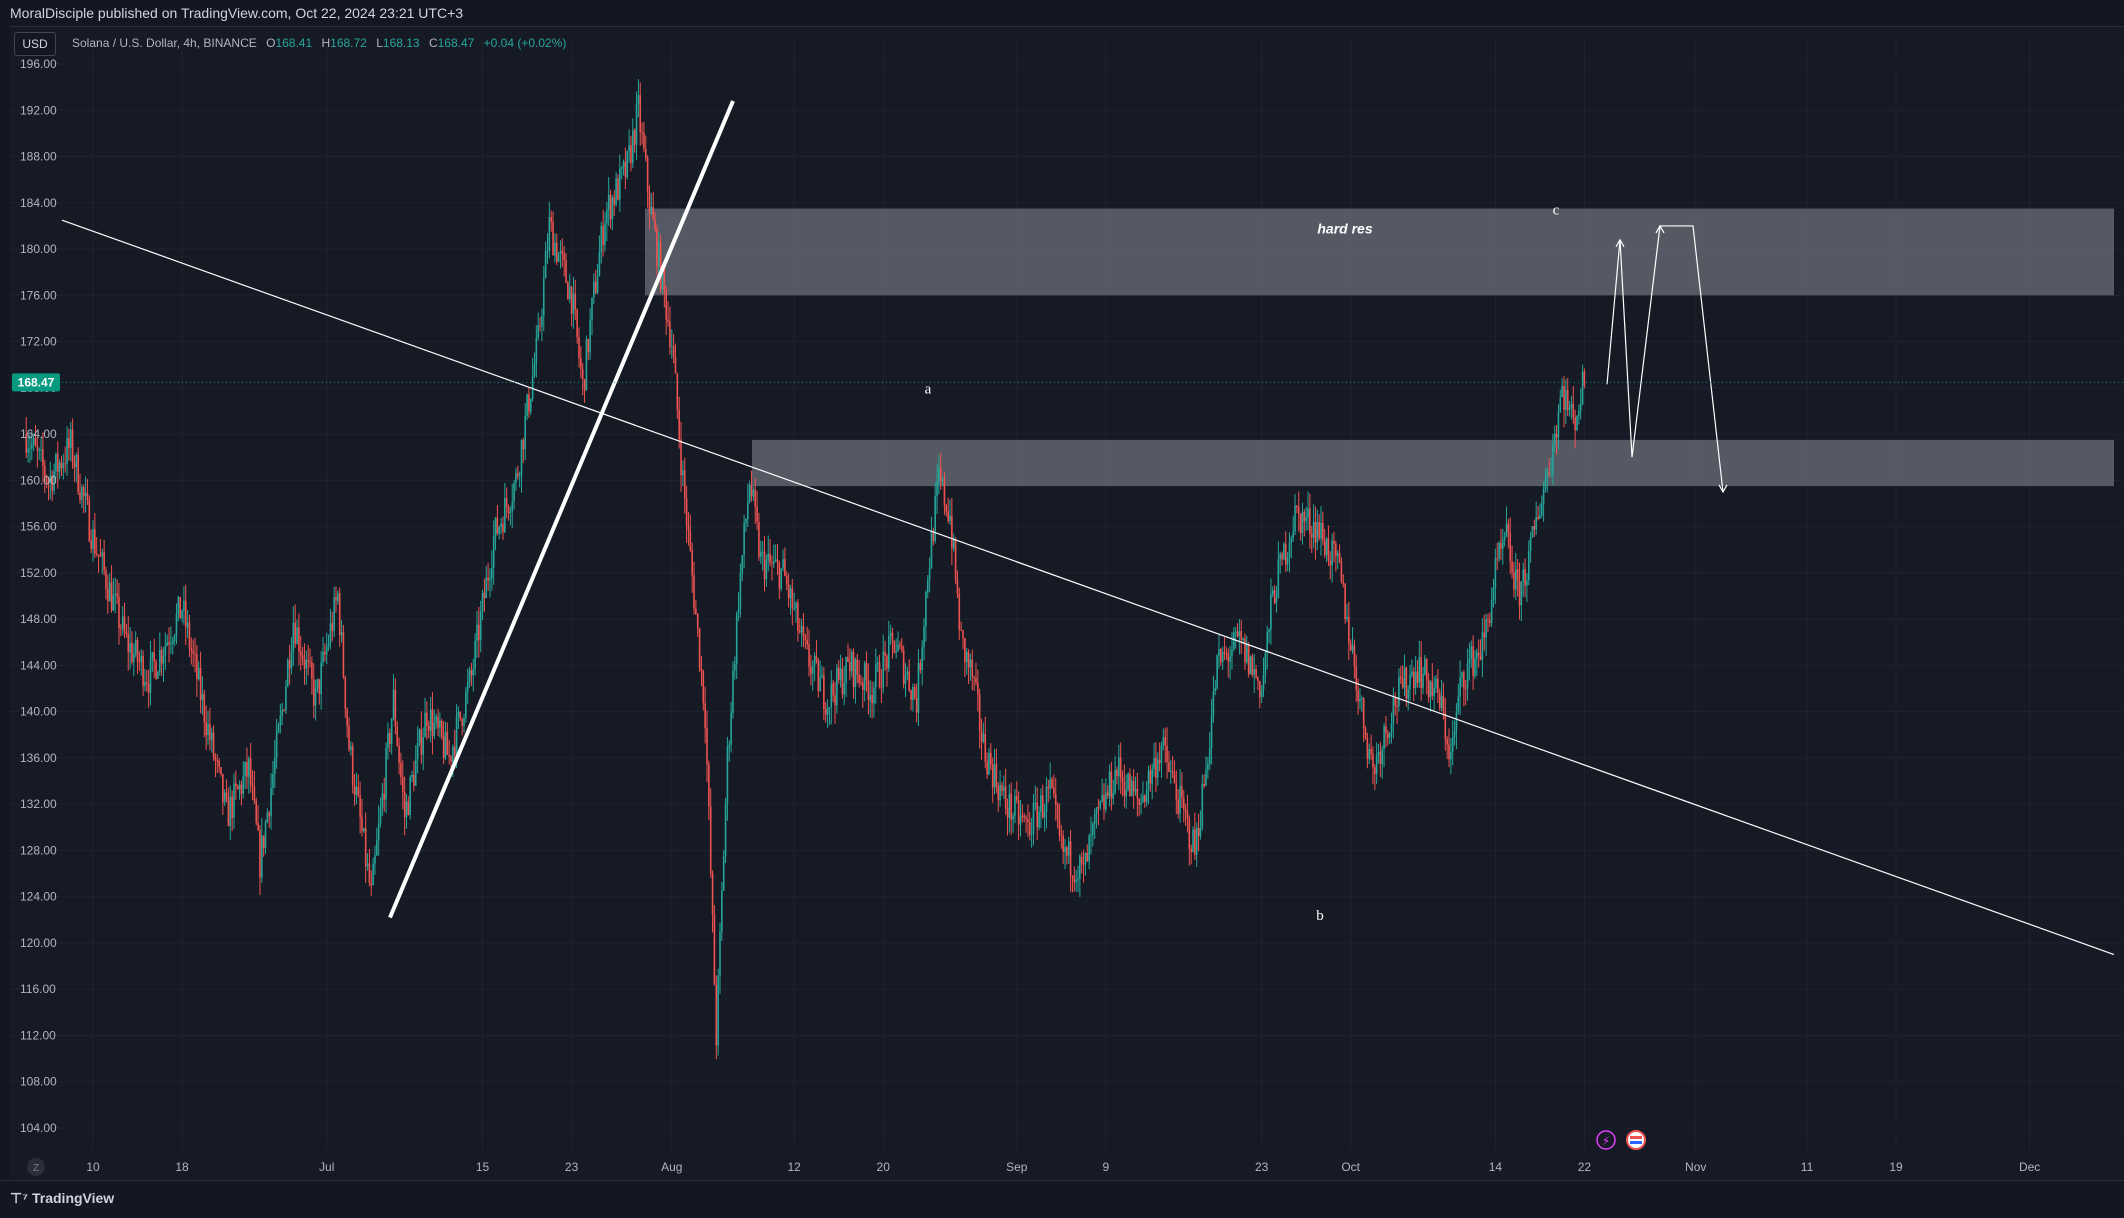  Describe the element at coordinates (38, 943) in the screenshot. I see `y-tick-label: 120.00` at that location.